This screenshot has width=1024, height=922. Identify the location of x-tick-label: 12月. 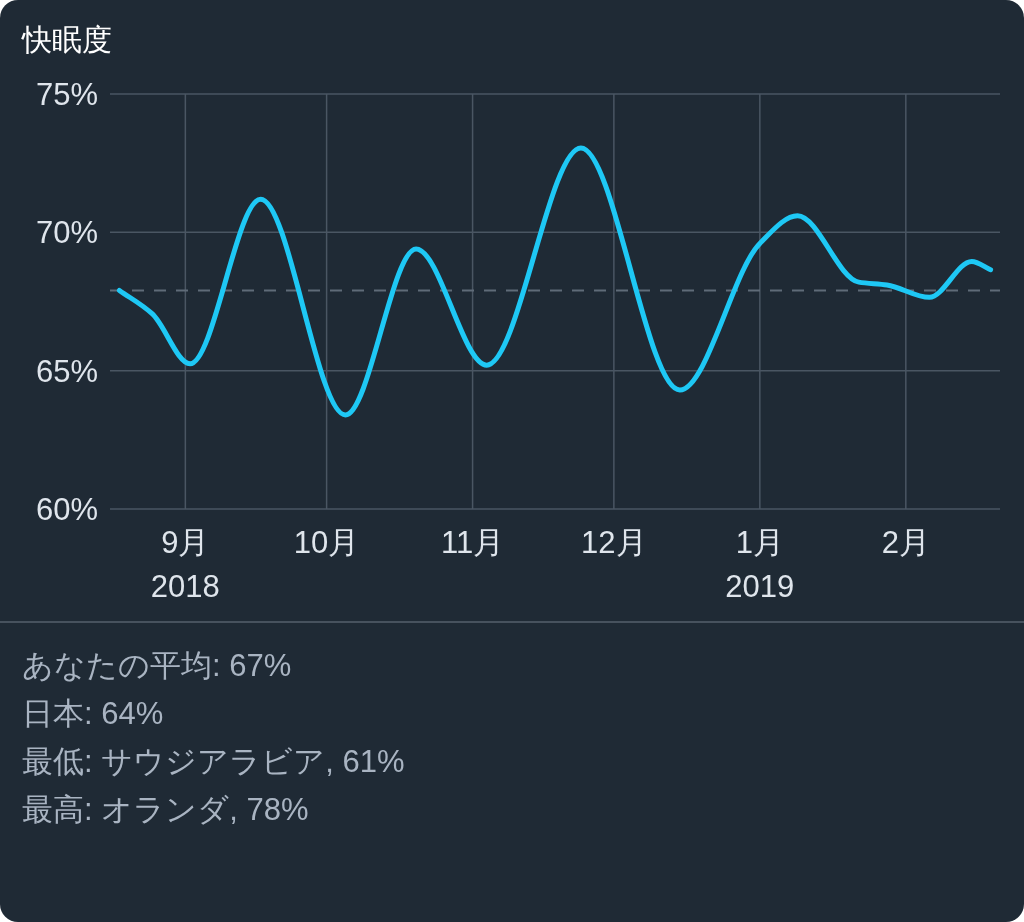
(614, 542).